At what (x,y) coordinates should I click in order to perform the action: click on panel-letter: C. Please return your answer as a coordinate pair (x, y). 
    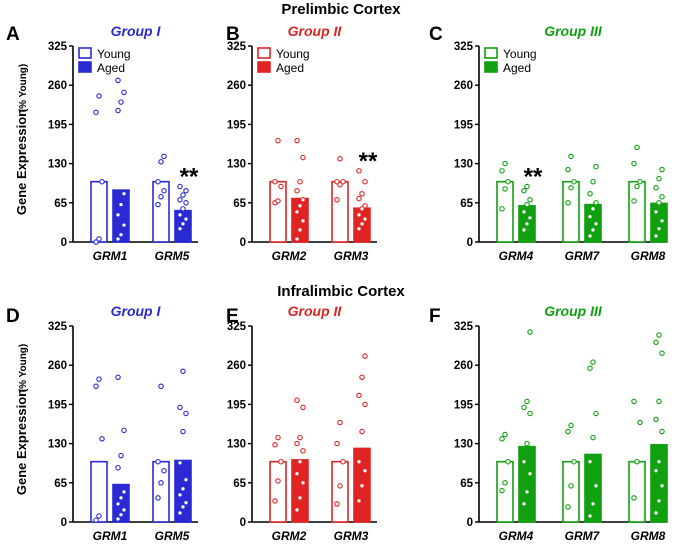
    Looking at the image, I should click on (436, 34).